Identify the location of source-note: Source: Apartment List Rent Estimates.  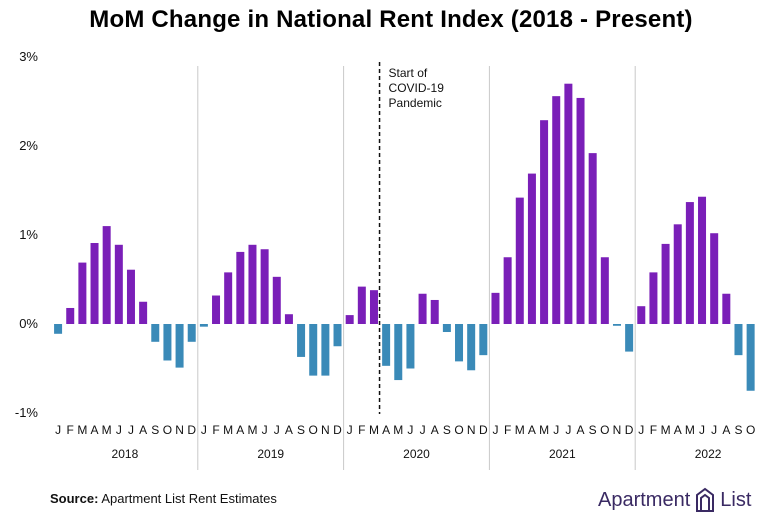
(163, 498).